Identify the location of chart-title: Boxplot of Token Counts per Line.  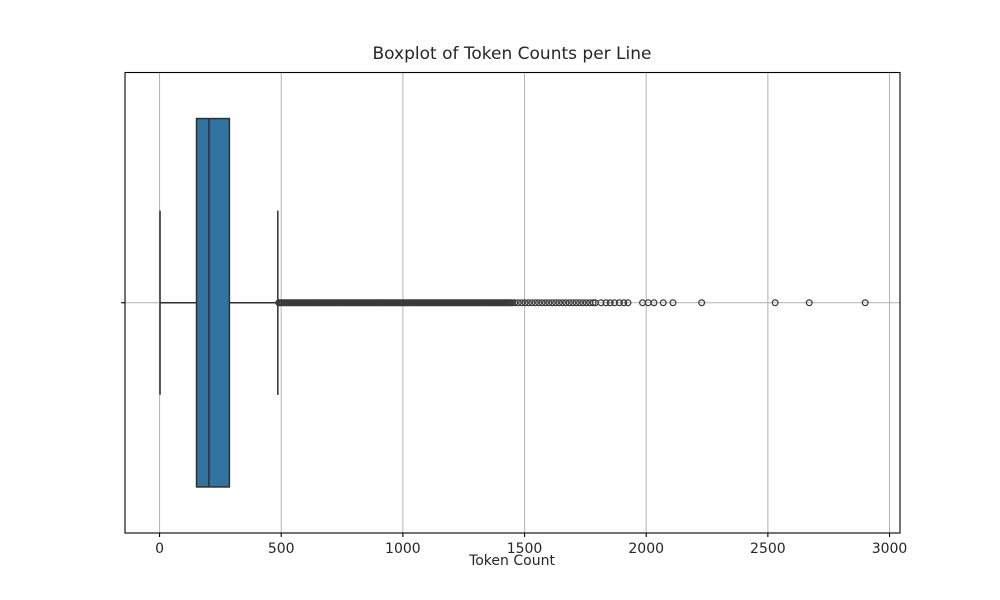
(512, 54).